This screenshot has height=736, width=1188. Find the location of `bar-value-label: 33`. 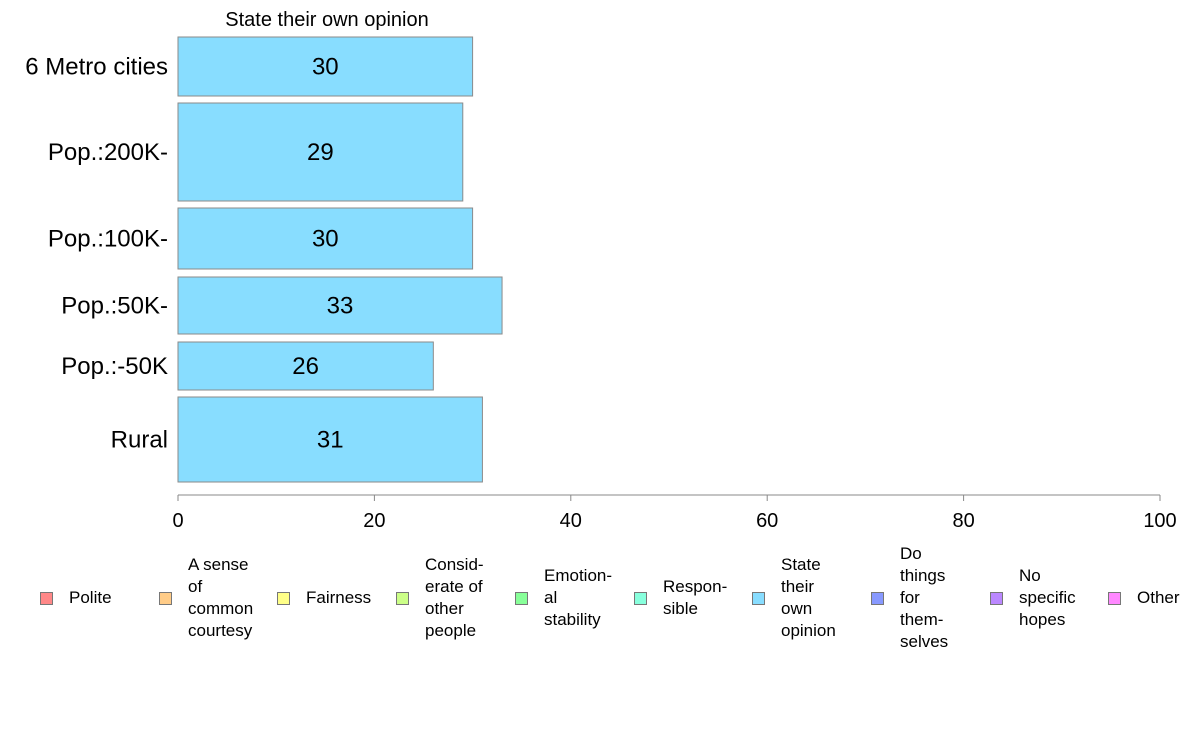

bar-value-label: 33 is located at coordinates (340, 306).